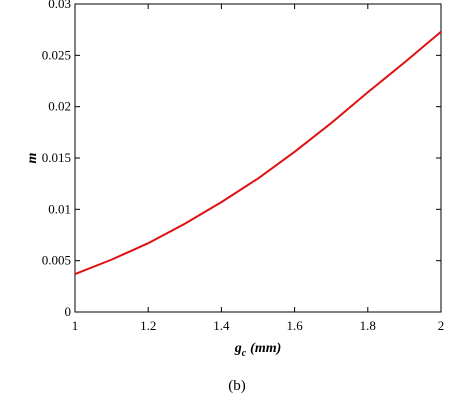 The height and width of the screenshot is (413, 474). Describe the element at coordinates (68, 311) in the screenshot. I see `y-tick-label: 0` at that location.